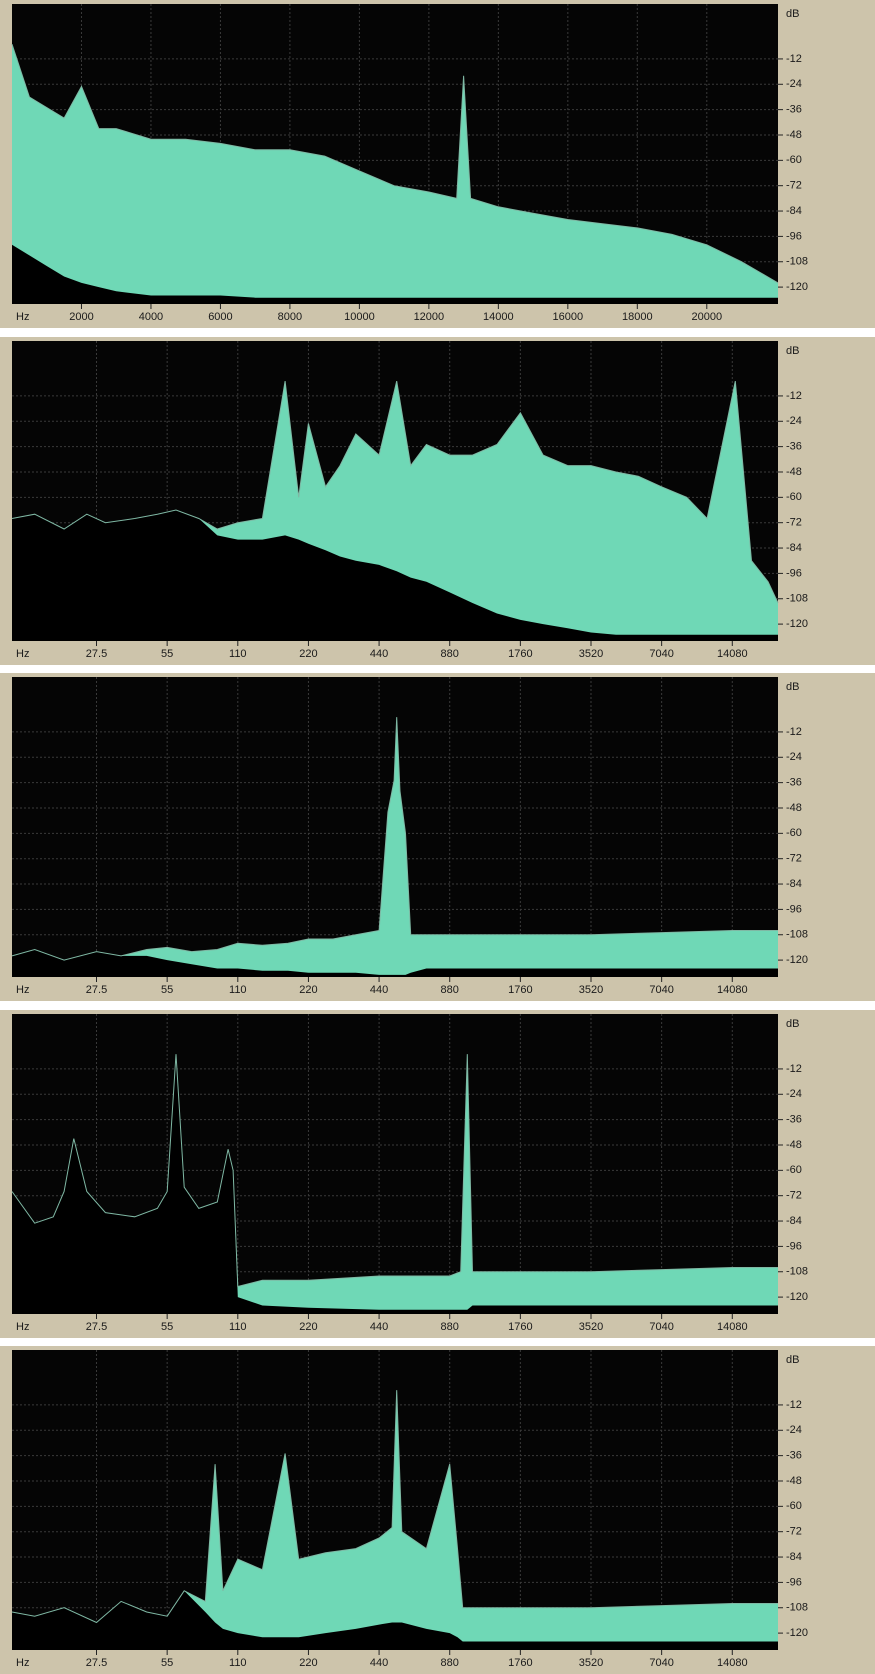 The image size is (875, 1674). Describe the element at coordinates (290, 317) in the screenshot. I see `x-tick-label: 8000` at that location.